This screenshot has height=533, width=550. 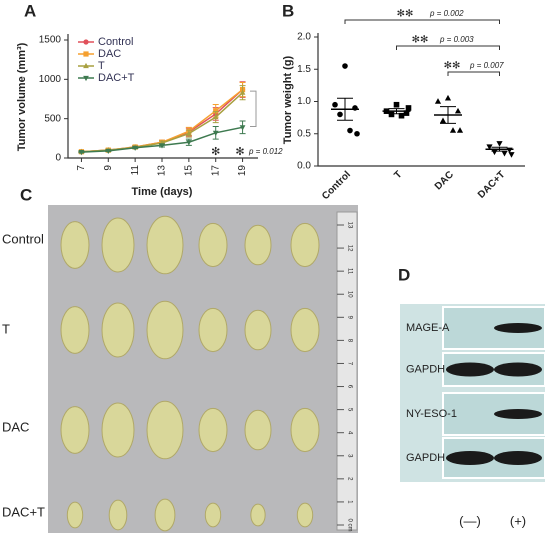 What do you see at coordinates (162, 171) in the screenshot?
I see `x-tick-label: 13` at bounding box center [162, 171].